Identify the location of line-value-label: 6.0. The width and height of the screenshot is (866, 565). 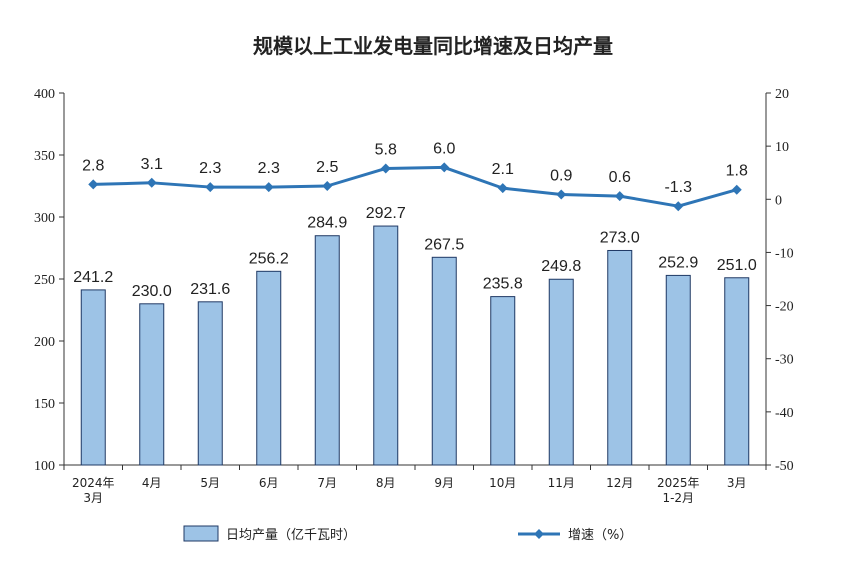
(444, 148).